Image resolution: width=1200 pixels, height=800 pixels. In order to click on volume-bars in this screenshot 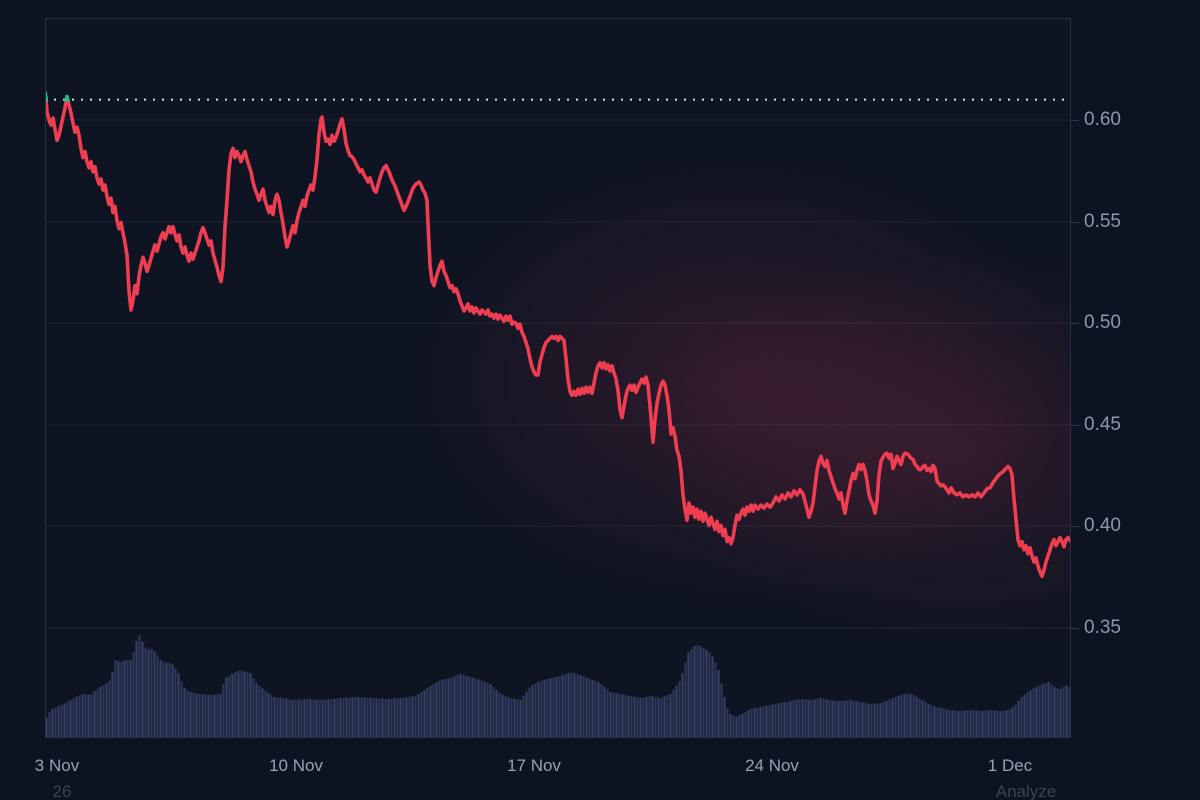, I will do `click(558, 686)`.